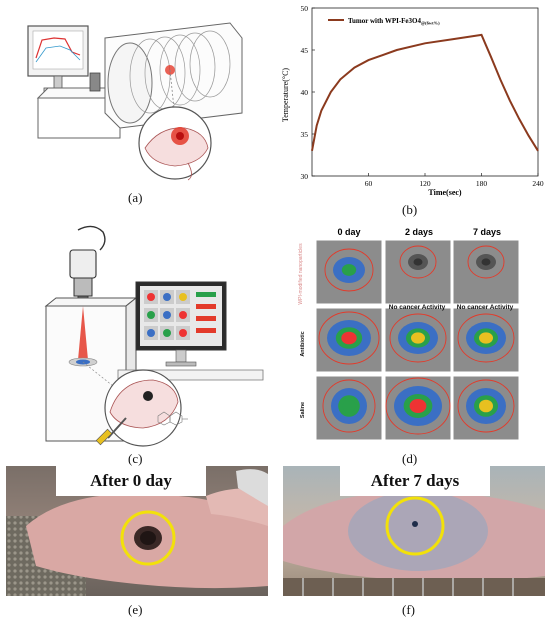  I want to click on panel-e-title: After 0 day, so click(131, 481).